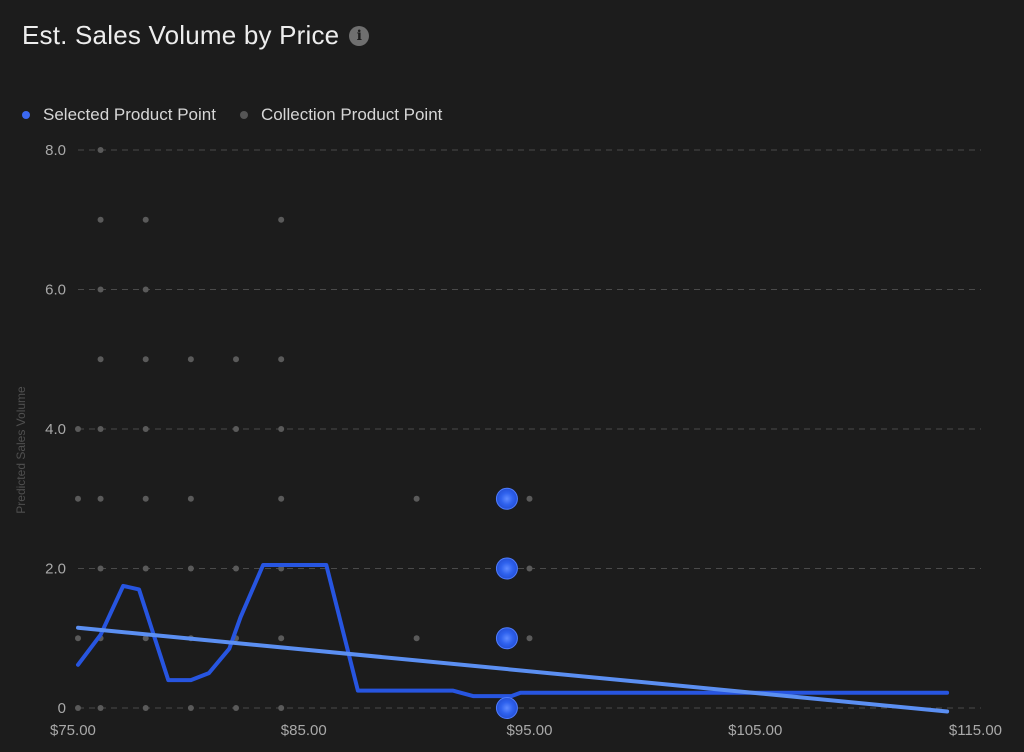 The image size is (1024, 752). What do you see at coordinates (55, 569) in the screenshot?
I see `y-tick-label: 2.0` at bounding box center [55, 569].